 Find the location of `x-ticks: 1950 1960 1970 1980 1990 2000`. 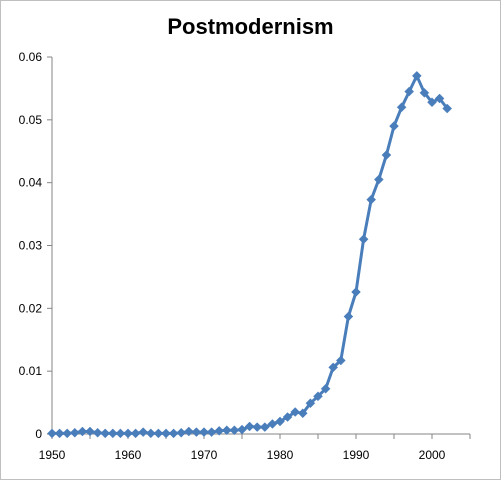

x-ticks: 1950 1960 1970 1980 1990 2000 is located at coordinates (255, 448).